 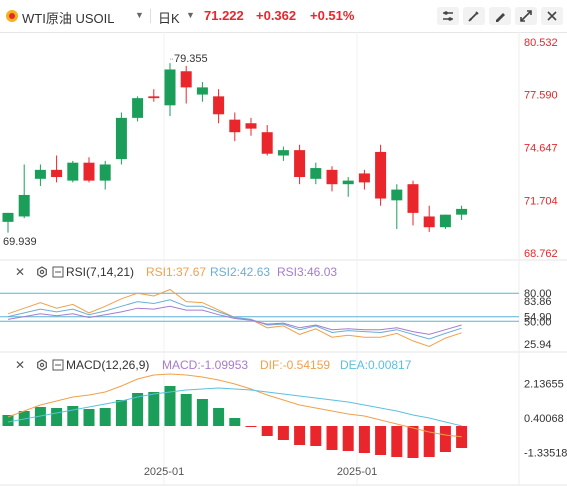 What do you see at coordinates (276, 15) in the screenshot?
I see `price-change: +0.362` at bounding box center [276, 15].